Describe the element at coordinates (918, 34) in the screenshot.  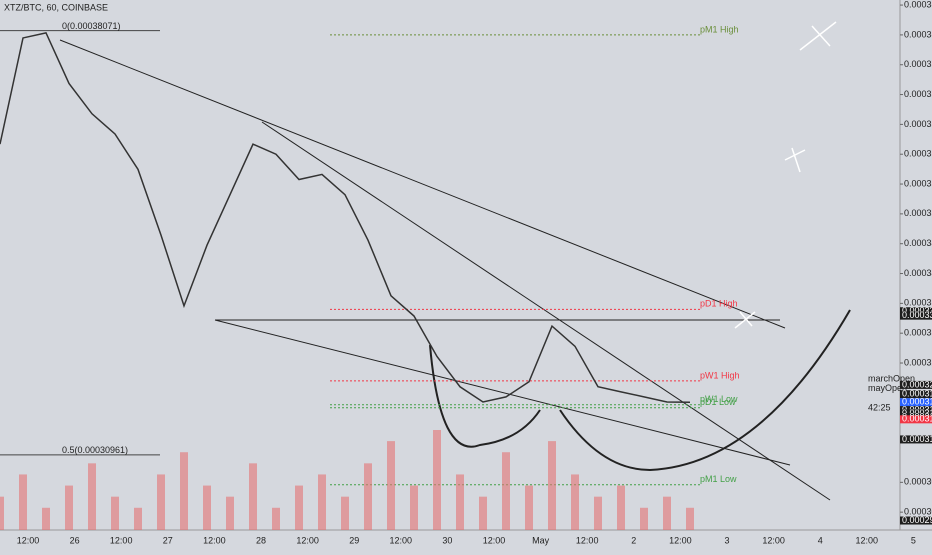
I see `y-tick-label: 0.00038000` at that location.